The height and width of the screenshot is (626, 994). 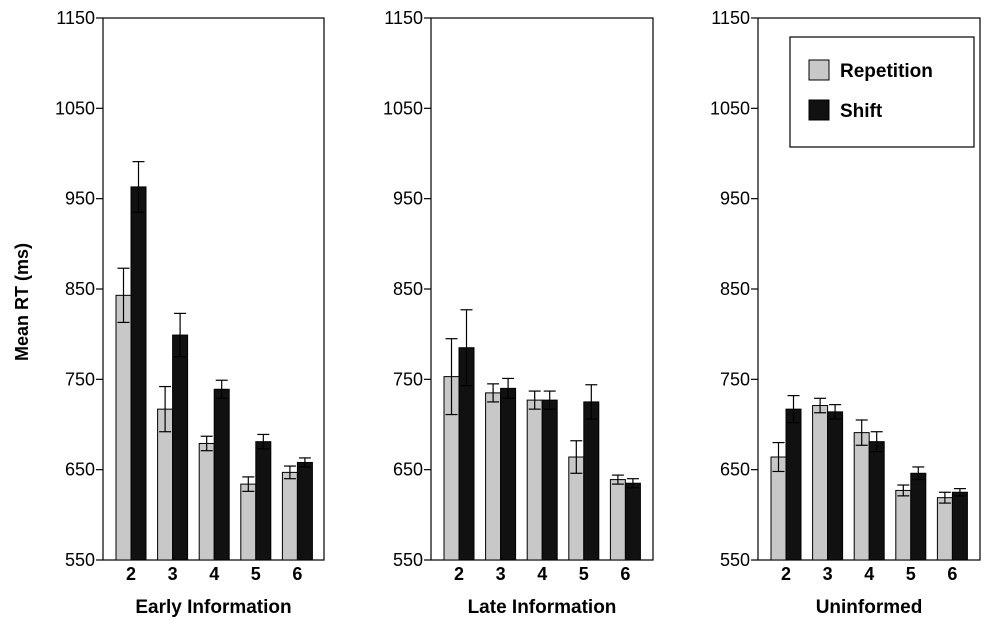 I want to click on legend-swatch-repetition, so click(x=819, y=70).